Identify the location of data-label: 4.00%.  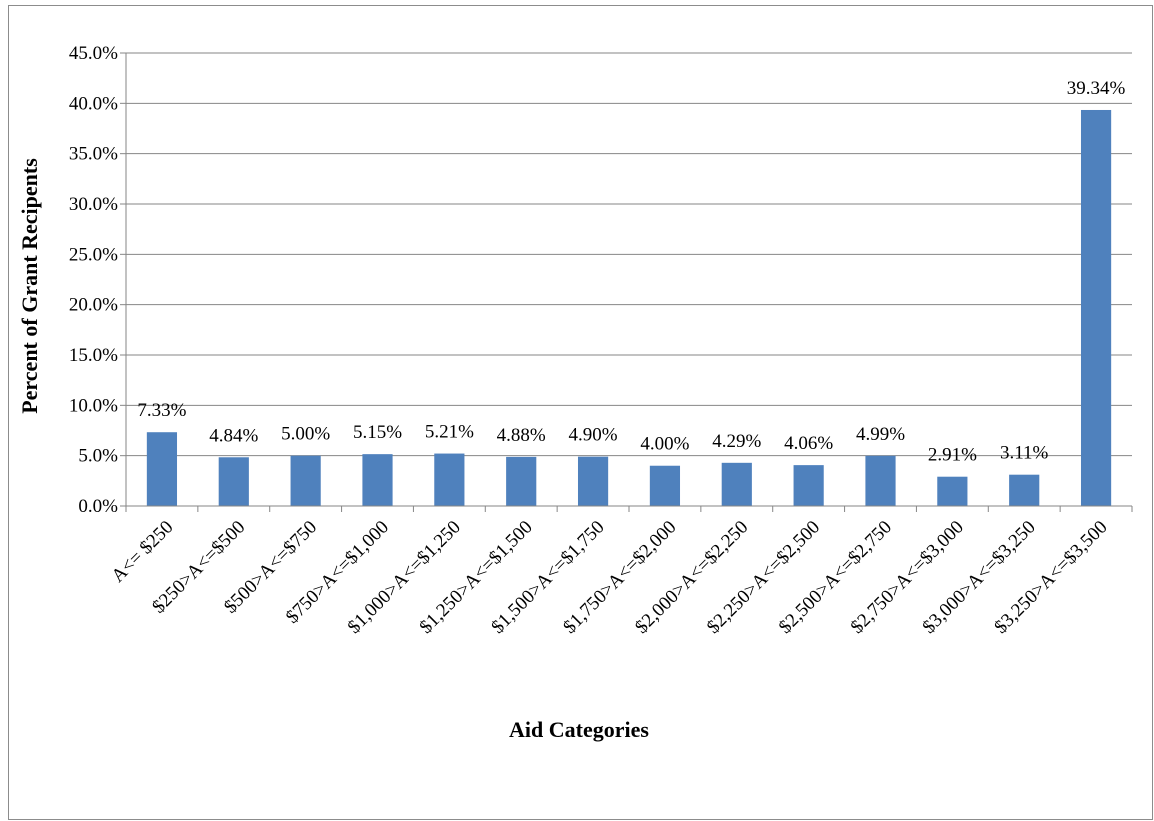
(664, 444).